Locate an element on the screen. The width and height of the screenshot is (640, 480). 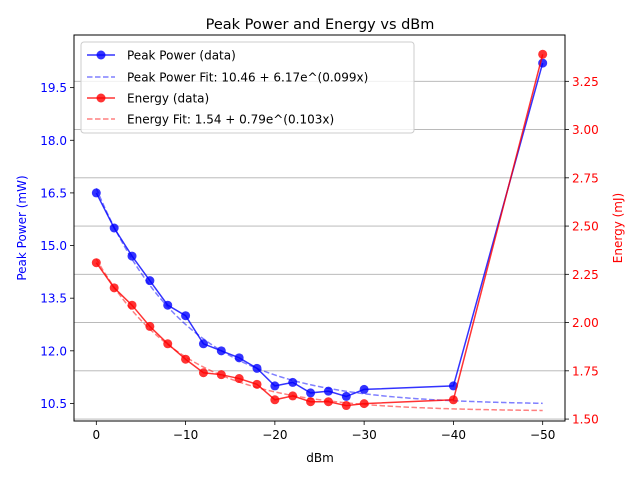
y-left-tick-label: 12.0 is located at coordinates (53, 351).